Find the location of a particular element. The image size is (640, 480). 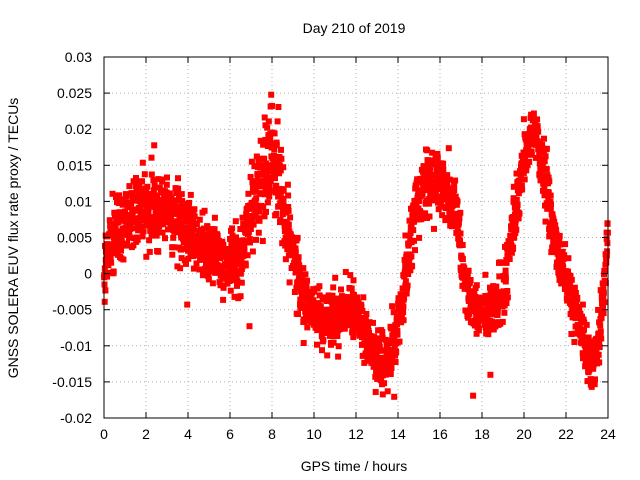

y-tick-label: -0.005 is located at coordinates (72, 310).